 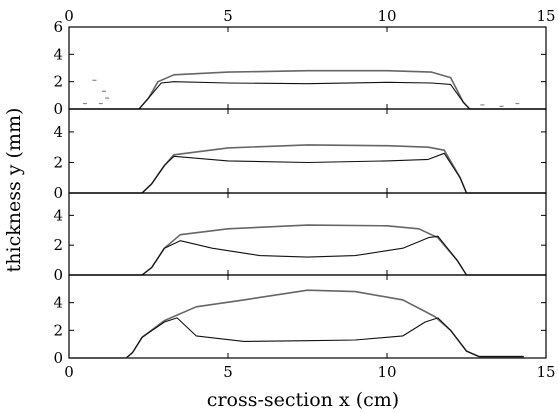 What do you see at coordinates (228, 372) in the screenshot?
I see `x-tick-label: 5` at bounding box center [228, 372].